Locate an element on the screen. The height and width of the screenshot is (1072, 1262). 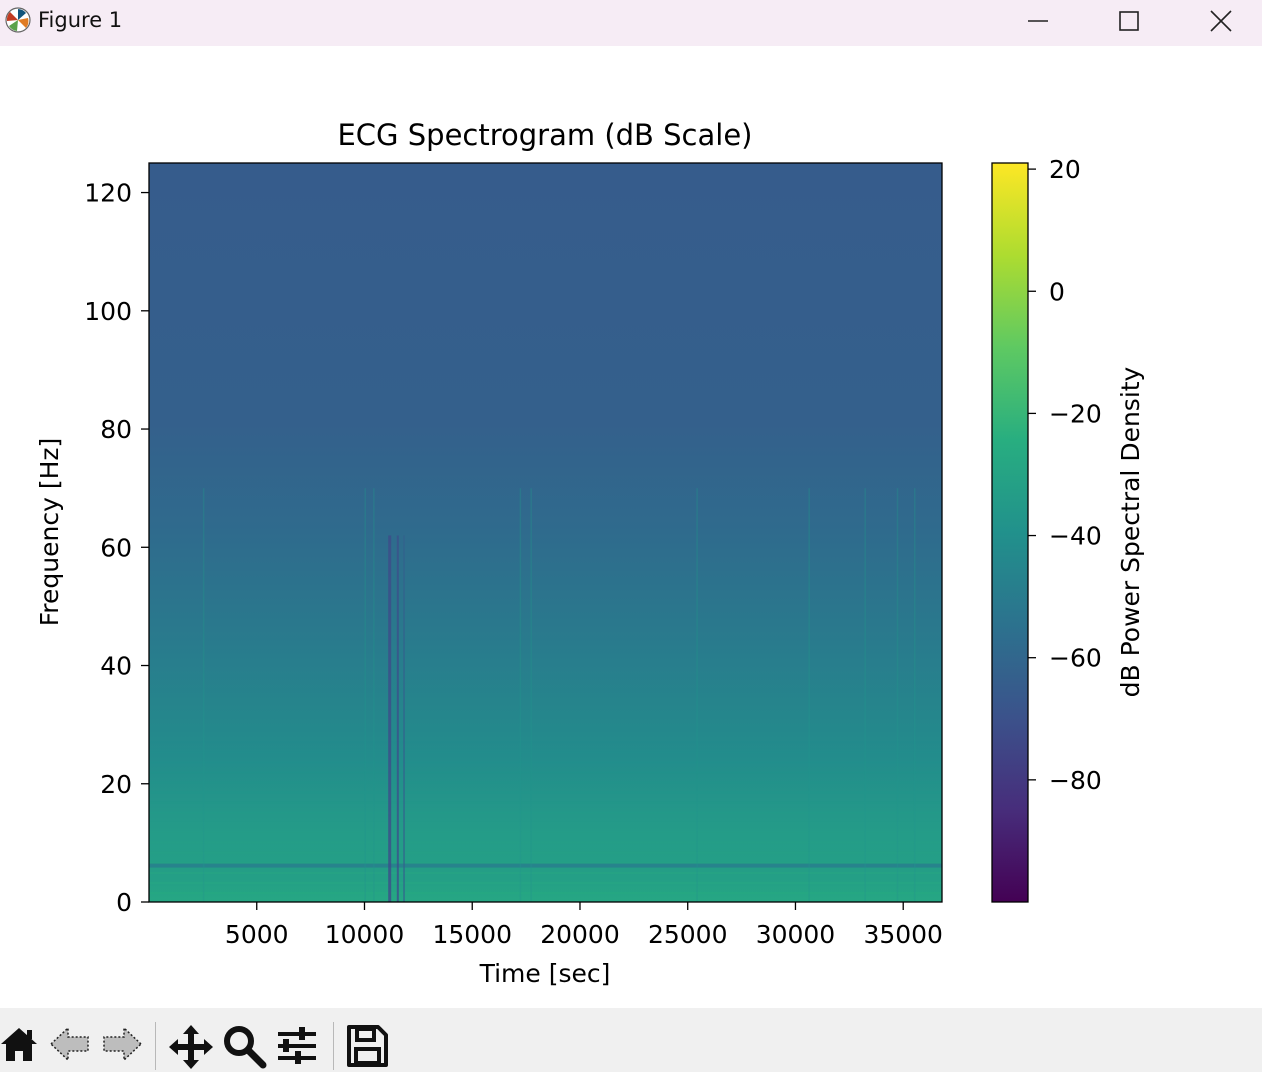
sliders-icon is located at coordinates (297, 1045).